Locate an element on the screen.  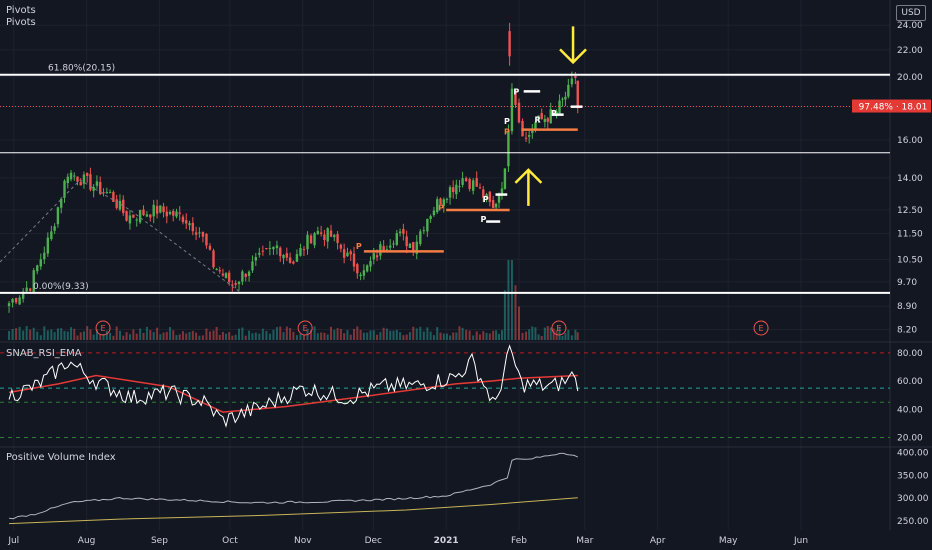
y-tick-label: 10.50 is located at coordinates (910, 260).